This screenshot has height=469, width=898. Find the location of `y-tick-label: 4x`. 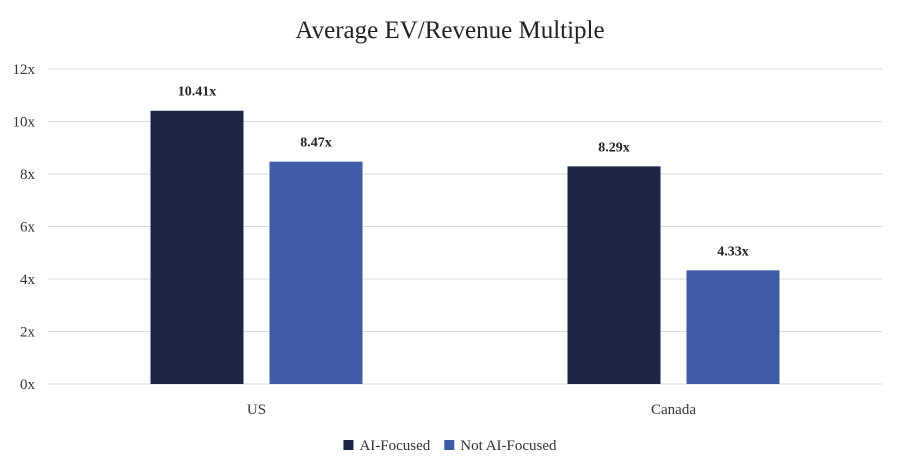

y-tick-label: 4x is located at coordinates (28, 280).